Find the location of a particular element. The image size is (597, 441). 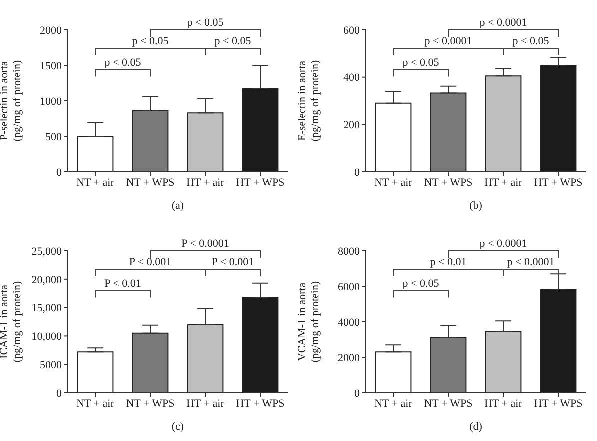

annotation: p < 0.01 is located at coordinates (448, 262).